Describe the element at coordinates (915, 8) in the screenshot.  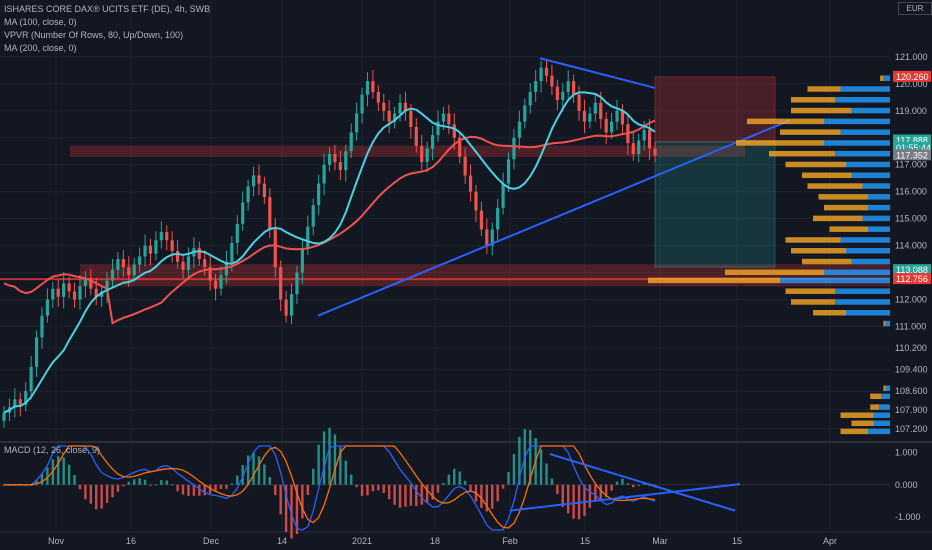
I see `currency-badge: EUR` at that location.